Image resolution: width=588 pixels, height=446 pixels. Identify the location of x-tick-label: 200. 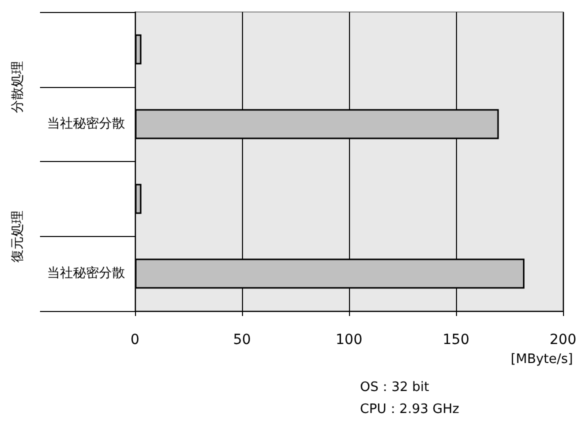
(563, 340).